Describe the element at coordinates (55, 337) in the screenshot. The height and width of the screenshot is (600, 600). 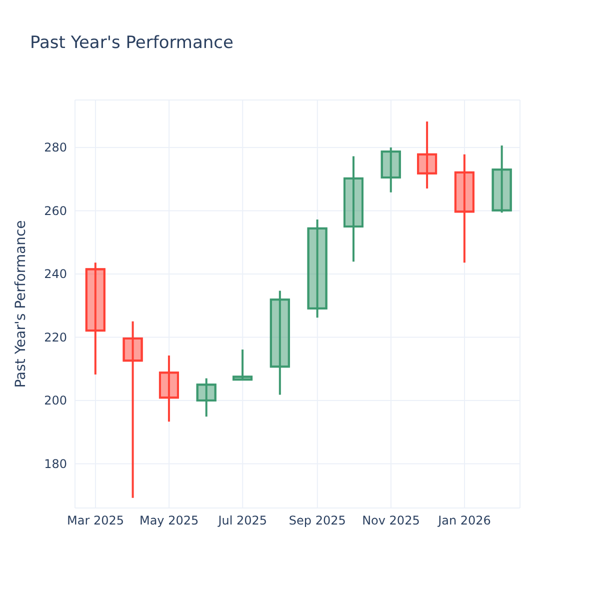
I see `y-tick-label: 220` at that location.